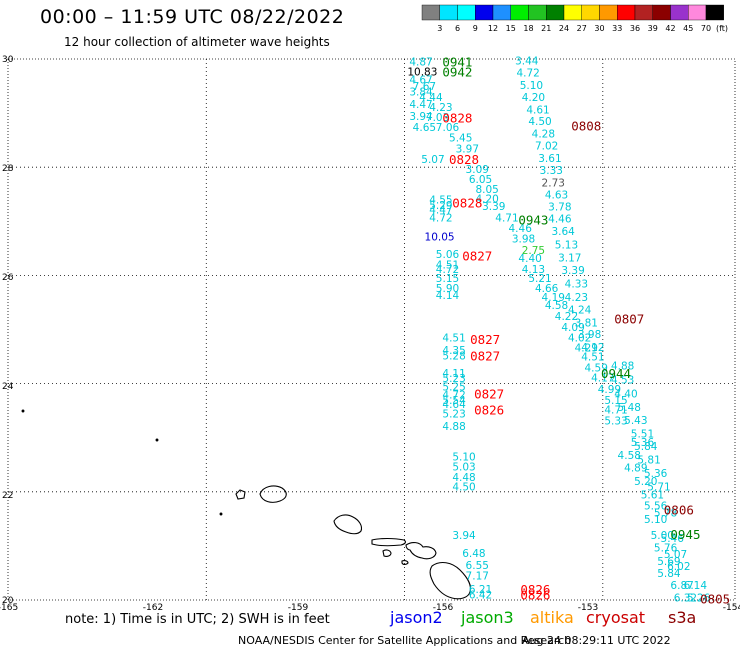 The image size is (740, 650). What do you see at coordinates (8, 387) in the screenshot?
I see `latitude-tick-label: 24` at bounding box center [8, 387].